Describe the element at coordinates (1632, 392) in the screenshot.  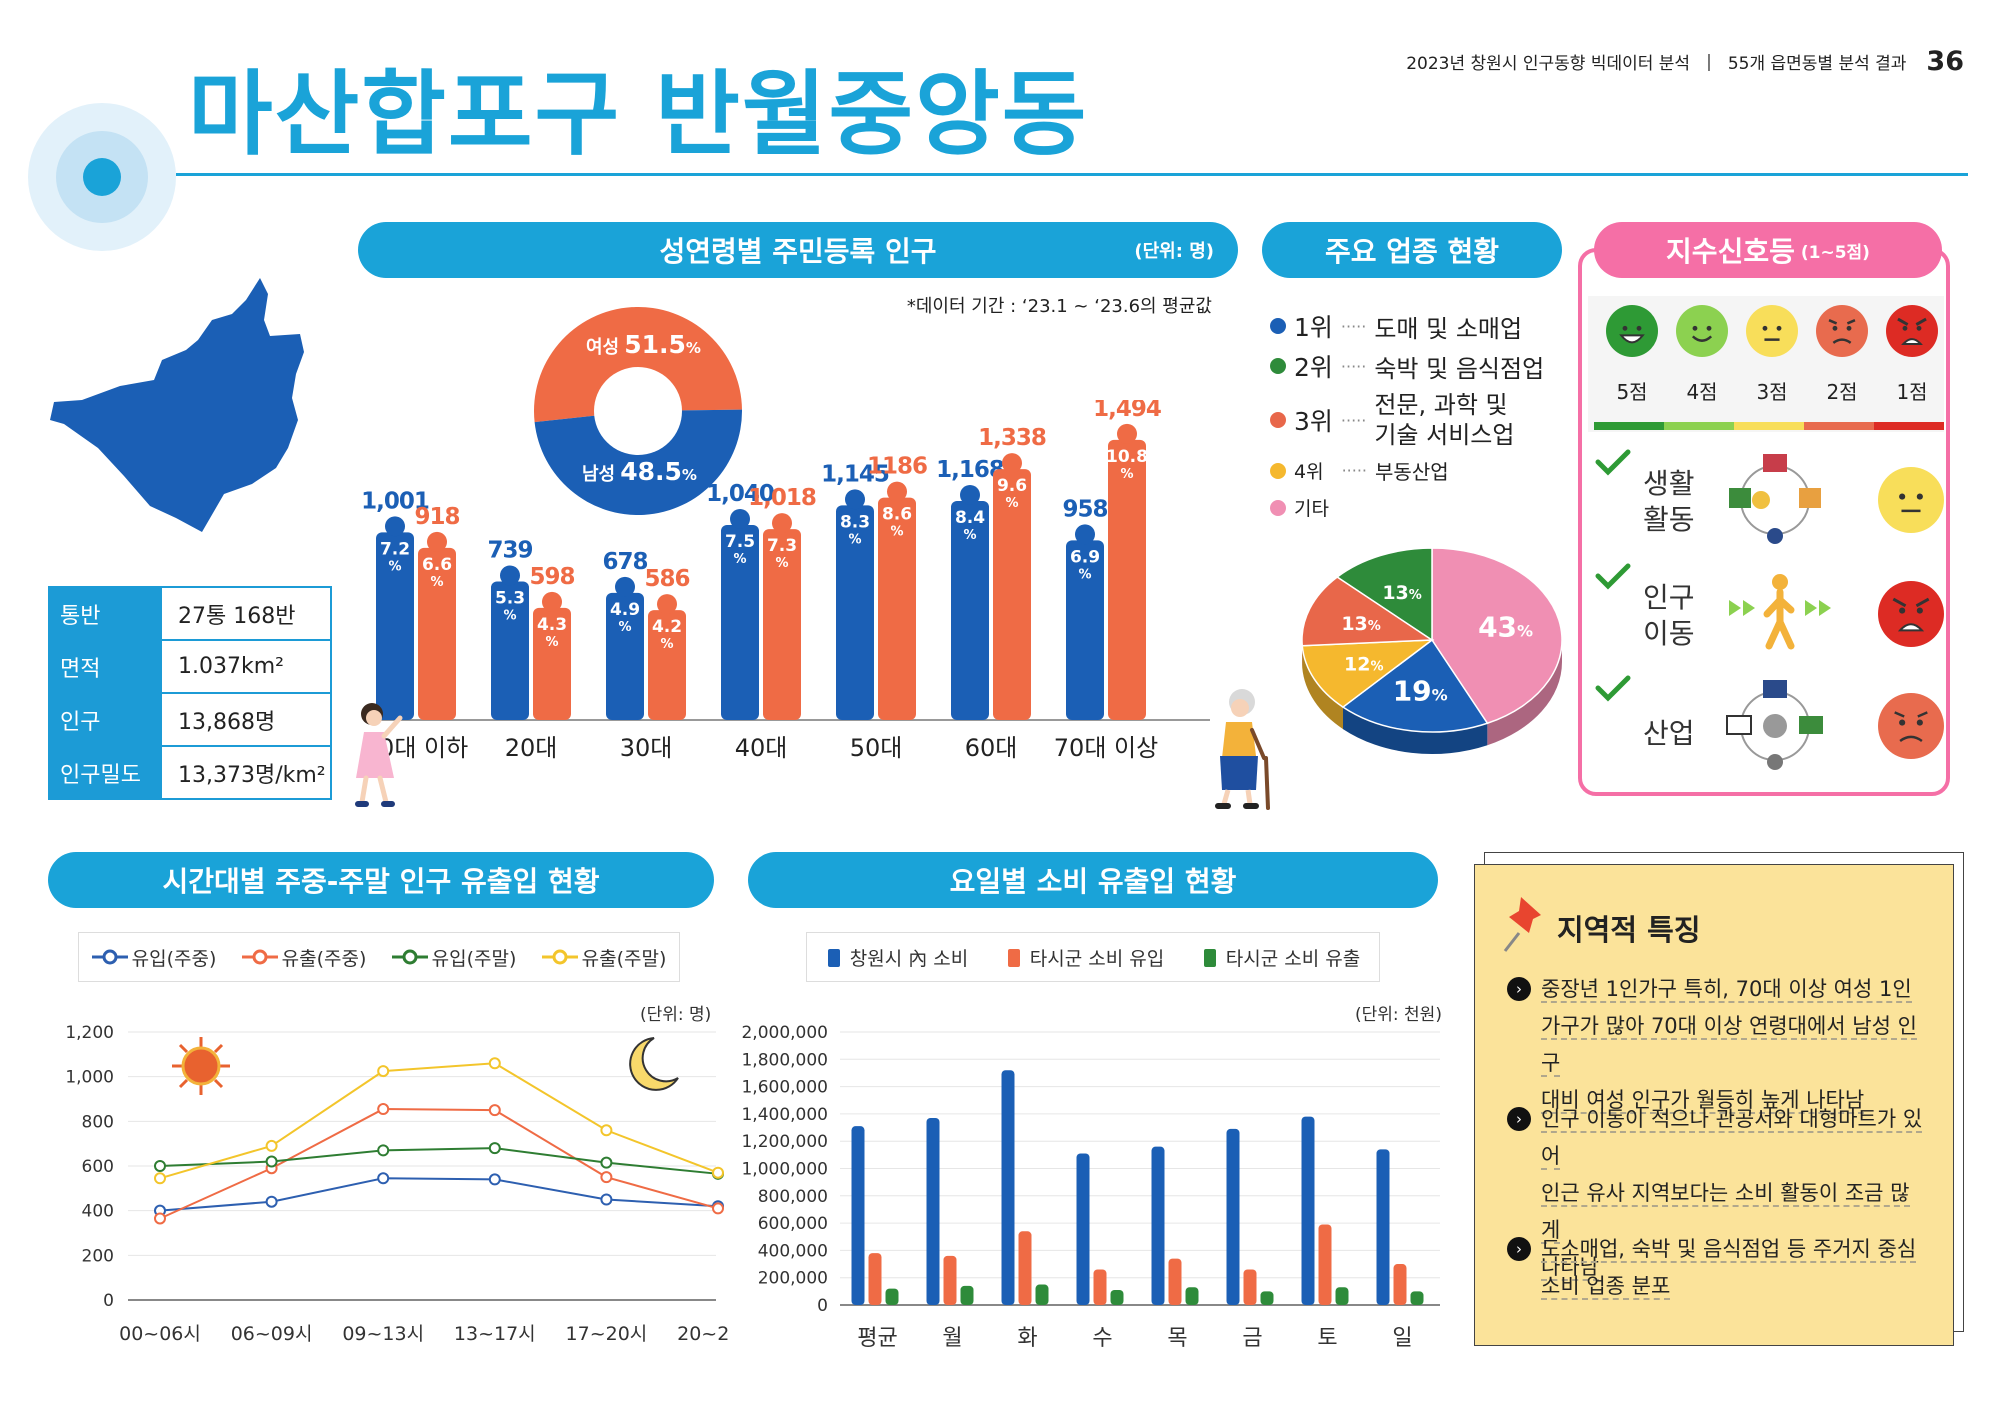
I see `signal-score-label: 5점` at that location.